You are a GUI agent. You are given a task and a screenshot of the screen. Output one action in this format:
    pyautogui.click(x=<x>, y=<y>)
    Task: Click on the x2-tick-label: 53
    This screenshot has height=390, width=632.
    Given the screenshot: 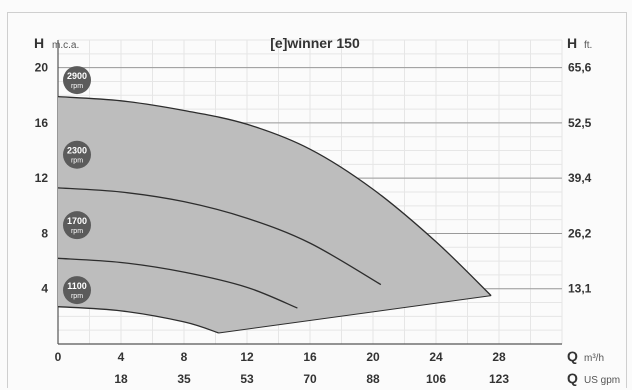 What is the action you would take?
    pyautogui.click(x=247, y=379)
    